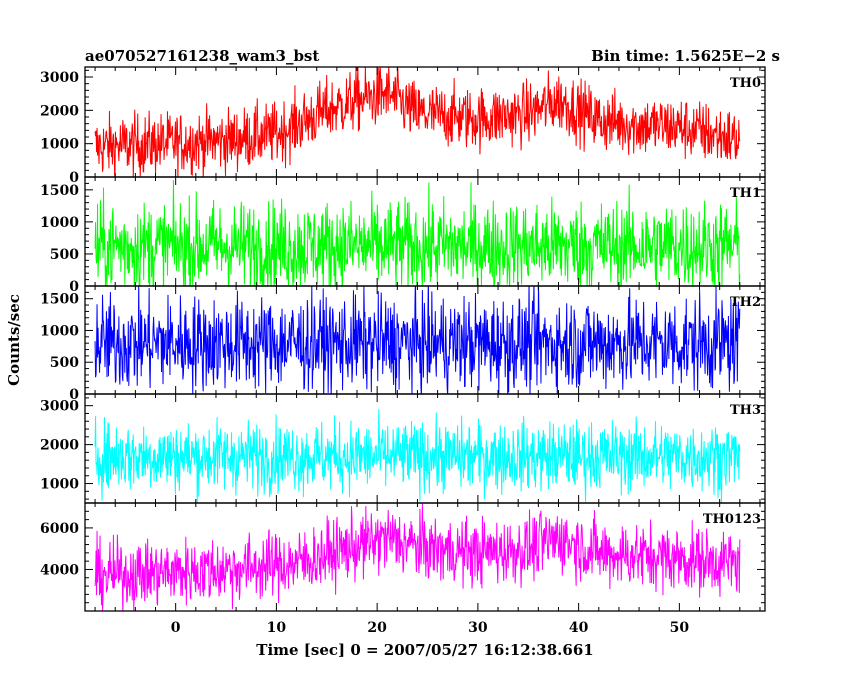  Describe the element at coordinates (745, 410) in the screenshot. I see `panel-label-th3: TH3` at that location.